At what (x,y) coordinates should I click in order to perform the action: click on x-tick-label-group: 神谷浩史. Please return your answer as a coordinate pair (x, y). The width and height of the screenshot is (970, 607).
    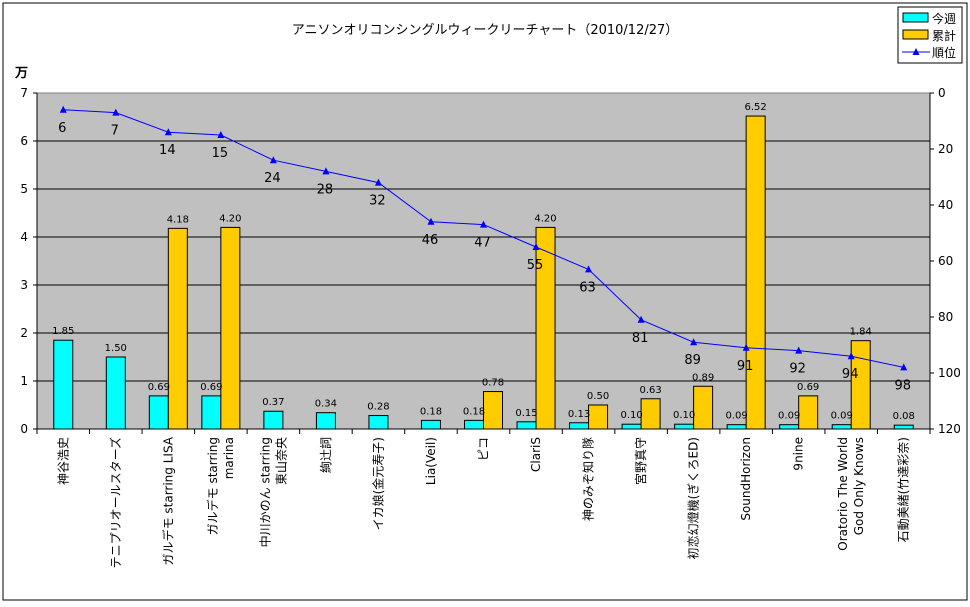
    Looking at the image, I should click on (63, 461).